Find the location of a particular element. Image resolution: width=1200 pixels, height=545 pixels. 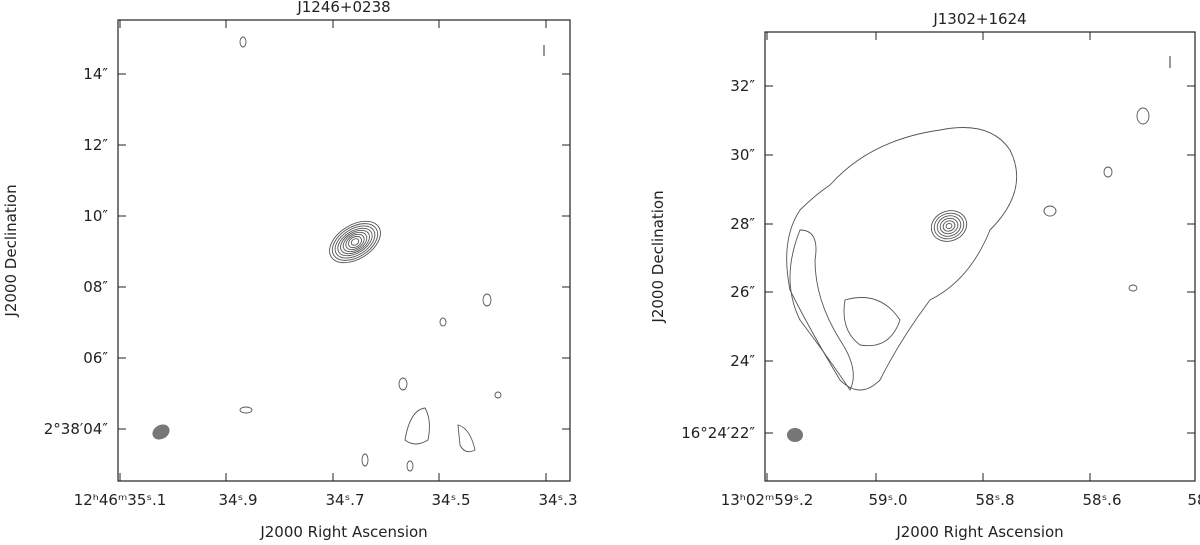

x-tick-label: 58ˢ.8 is located at coordinates (995, 500).